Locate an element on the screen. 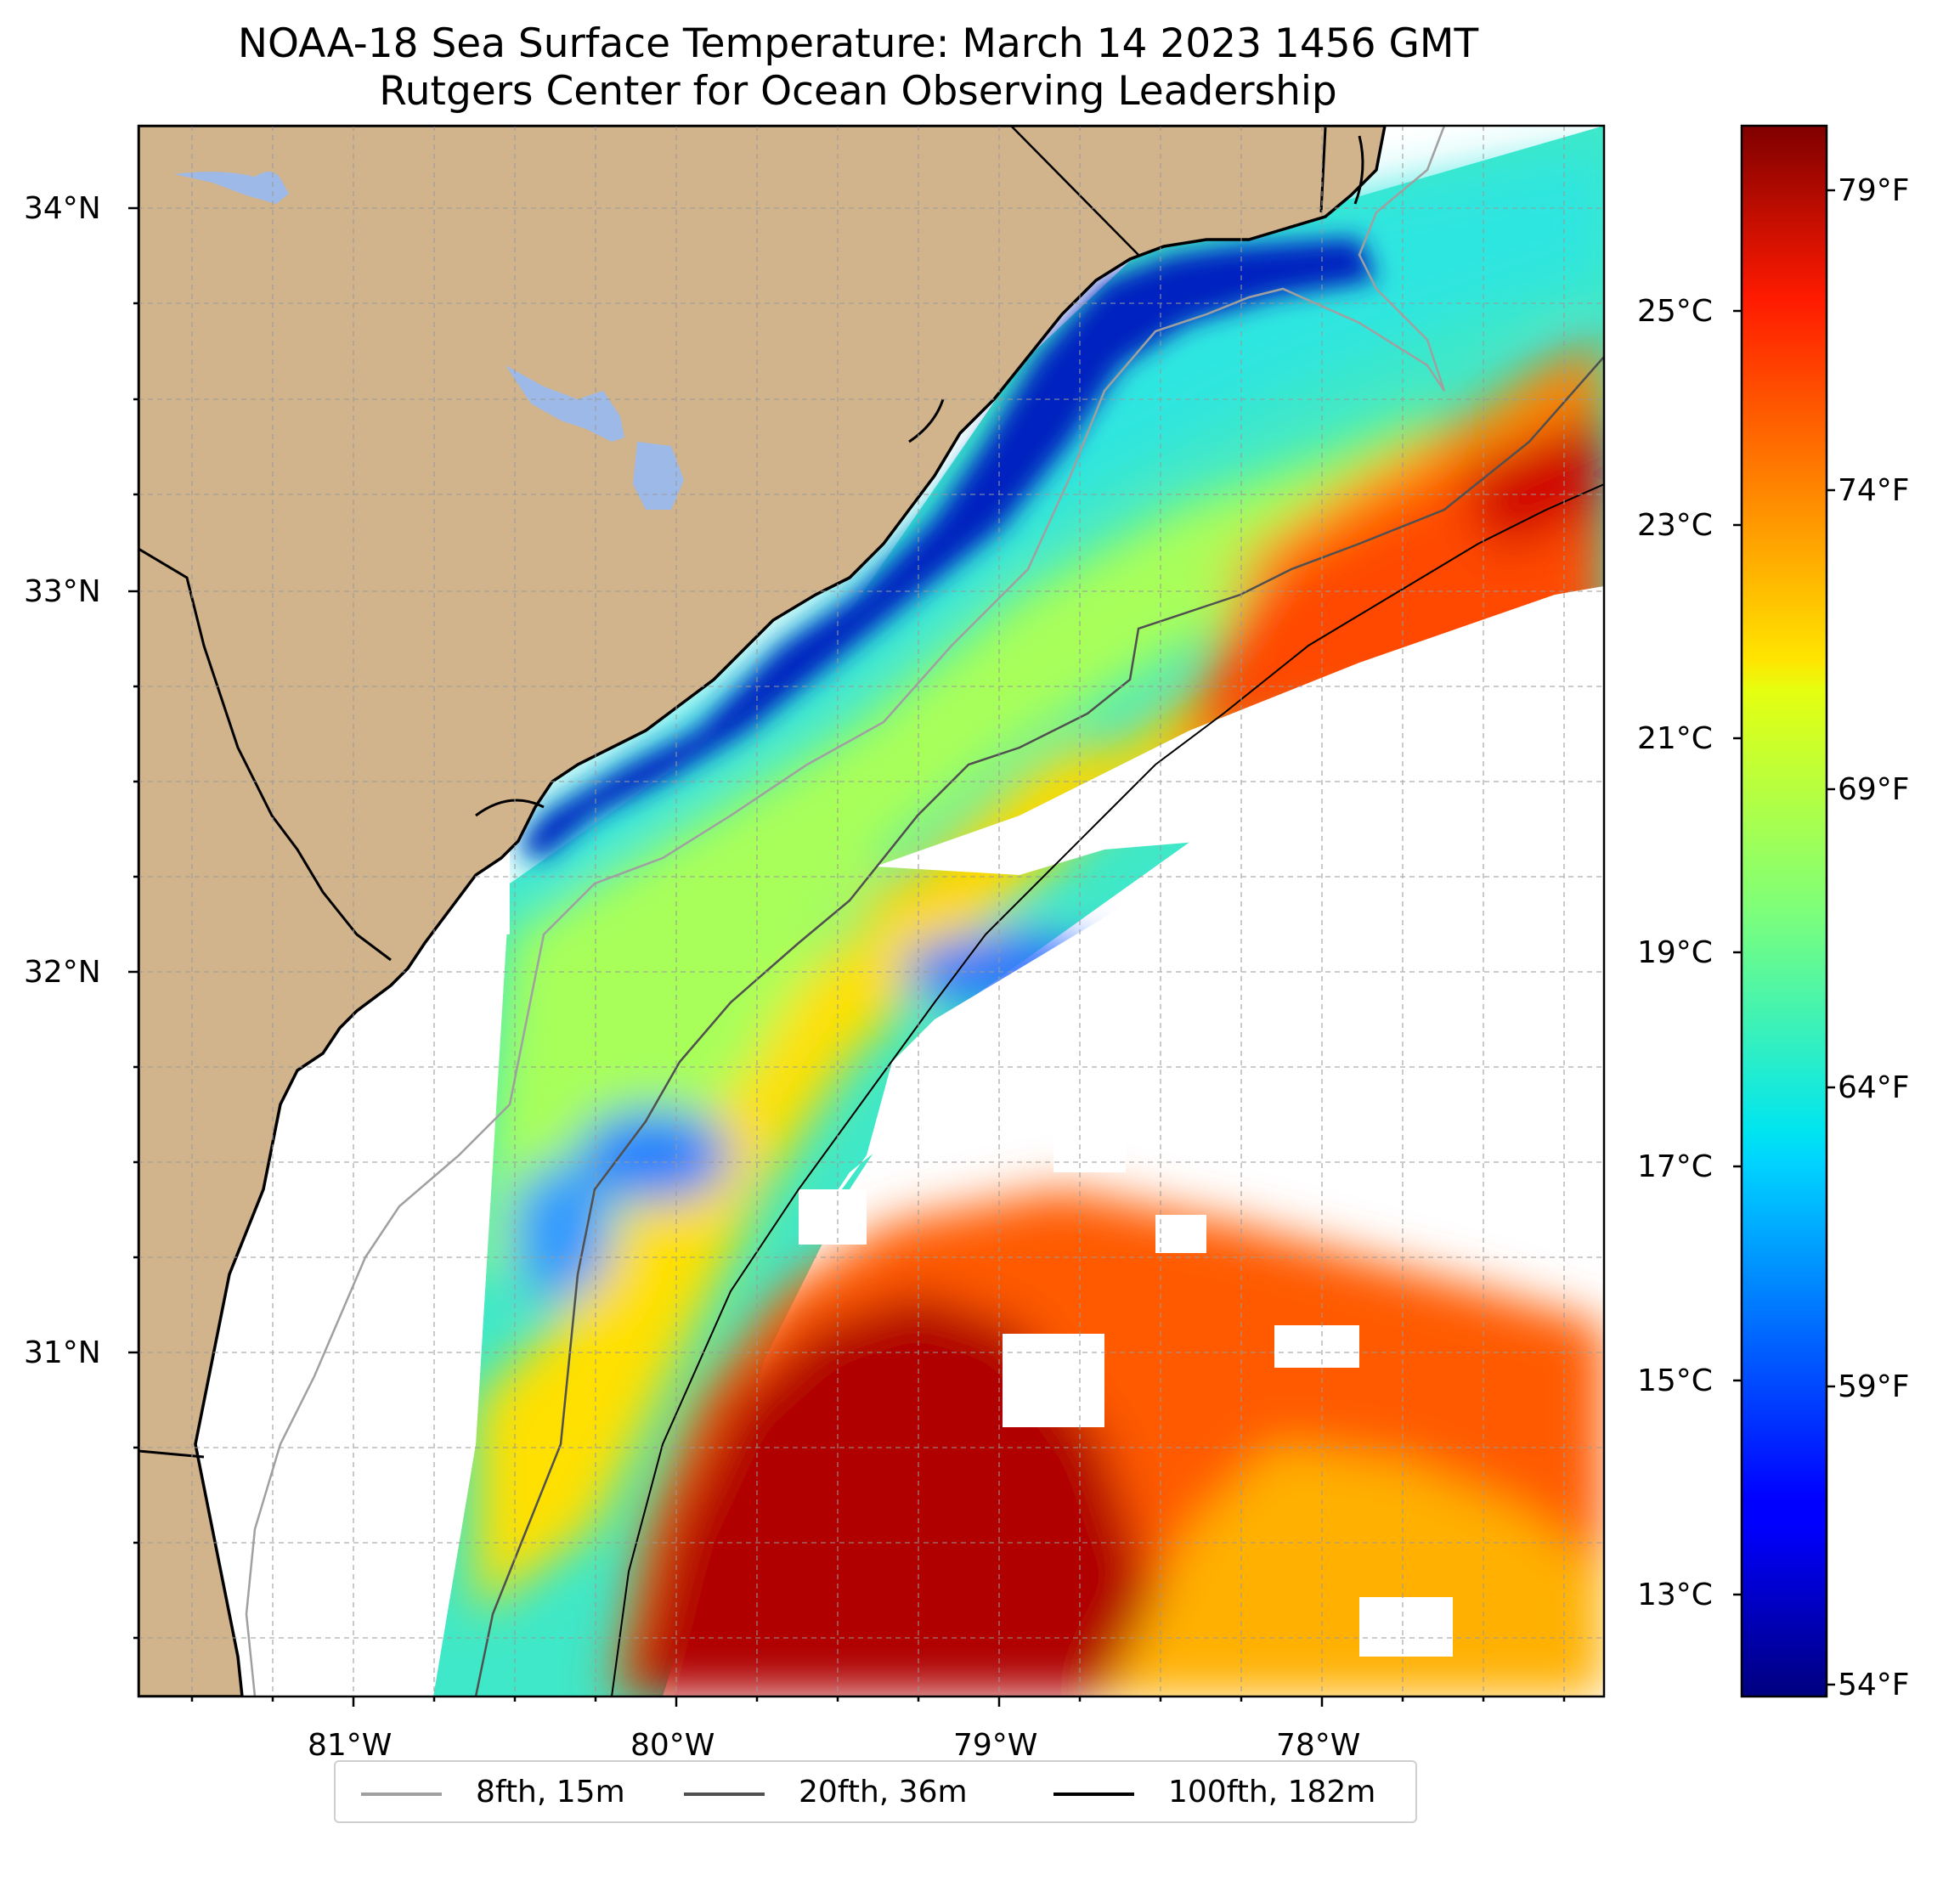 The image size is (1960, 1880). colorbar is located at coordinates (1784, 911).